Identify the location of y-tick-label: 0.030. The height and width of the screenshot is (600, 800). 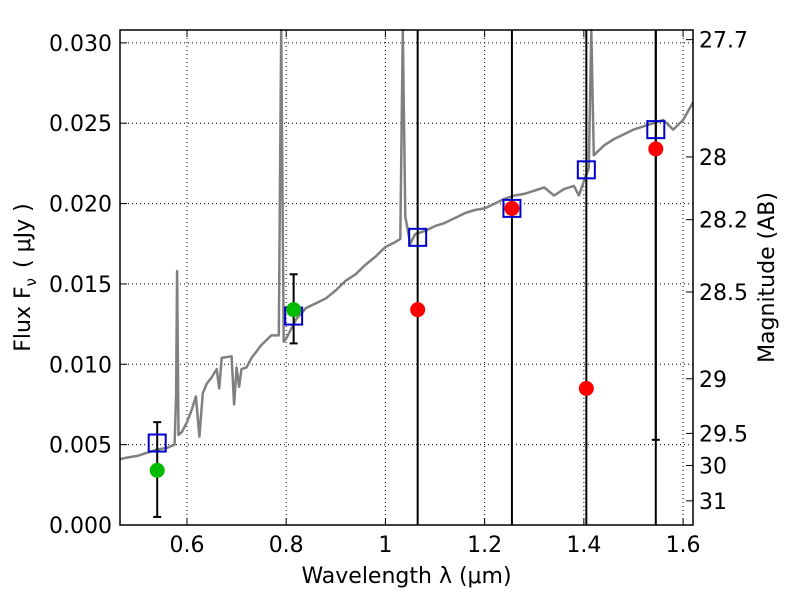
(80, 44).